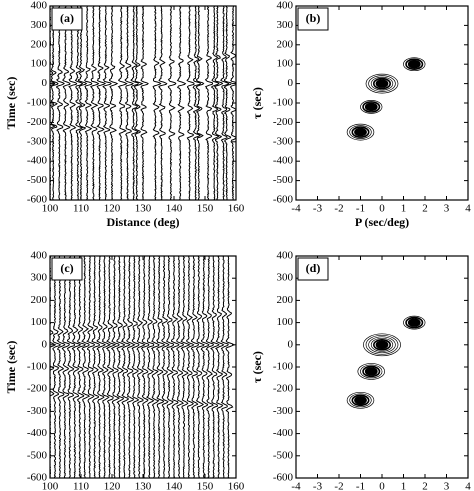  Describe the element at coordinates (382, 486) in the screenshot. I see `x-tick-label: 0` at that location.